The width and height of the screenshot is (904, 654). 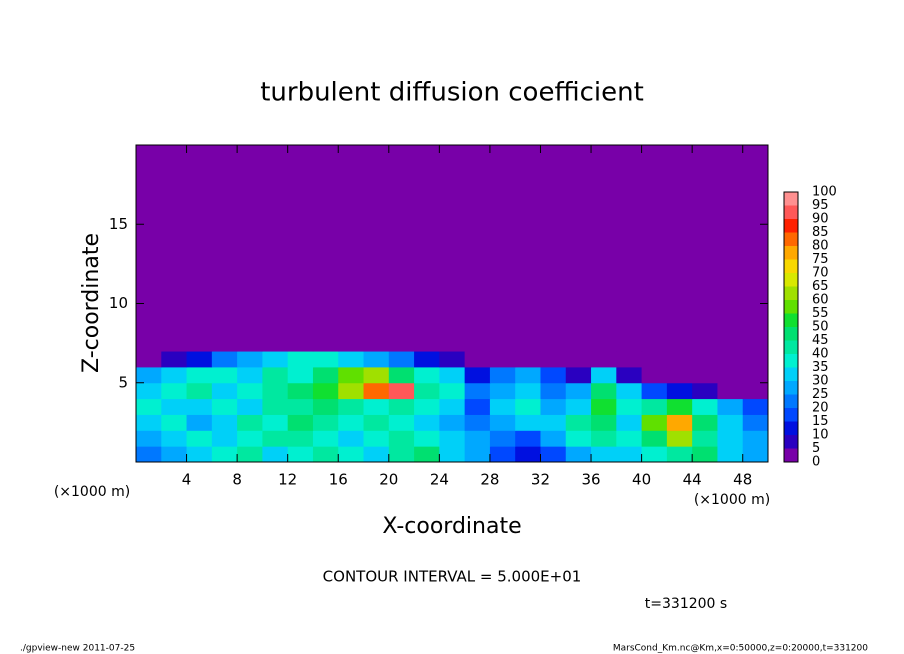 I want to click on x-tick-label: 8, so click(x=237, y=480).